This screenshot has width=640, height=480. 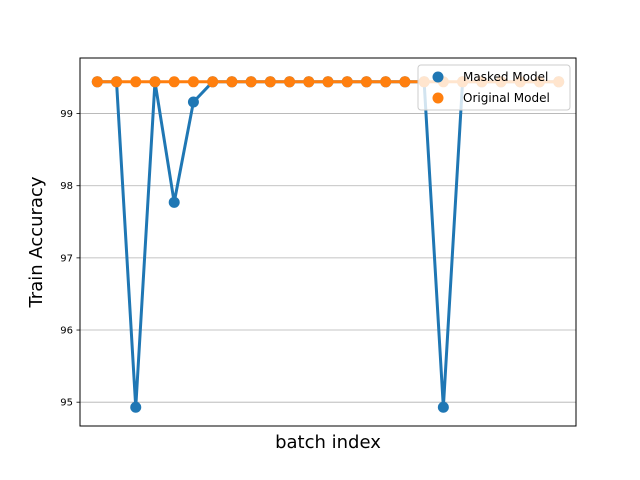 I want to click on y-tick-label: 96, so click(x=66, y=331).